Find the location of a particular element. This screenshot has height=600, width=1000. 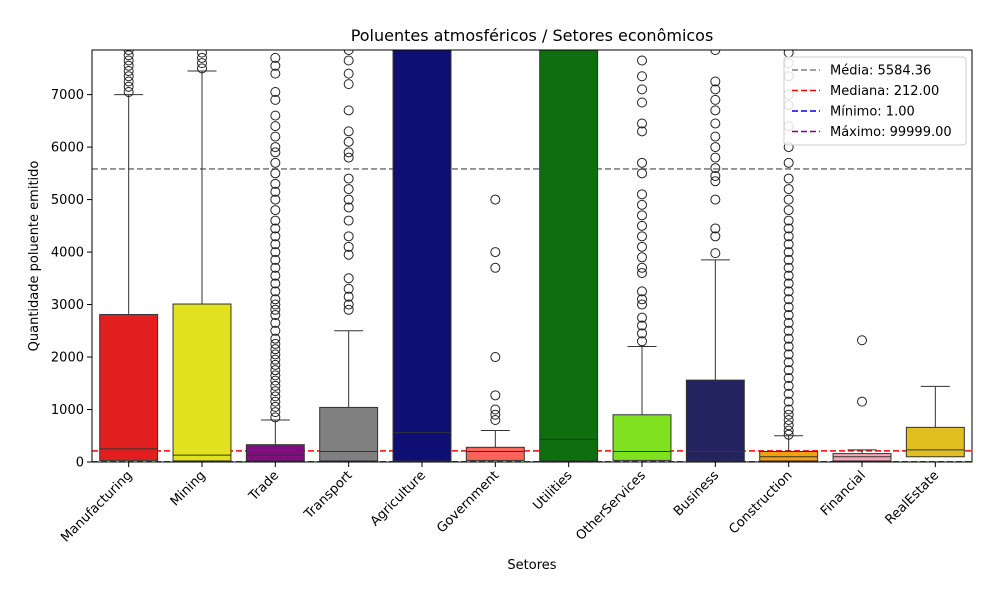

x-tick-label-3: Transport is located at coordinates (328, 495).